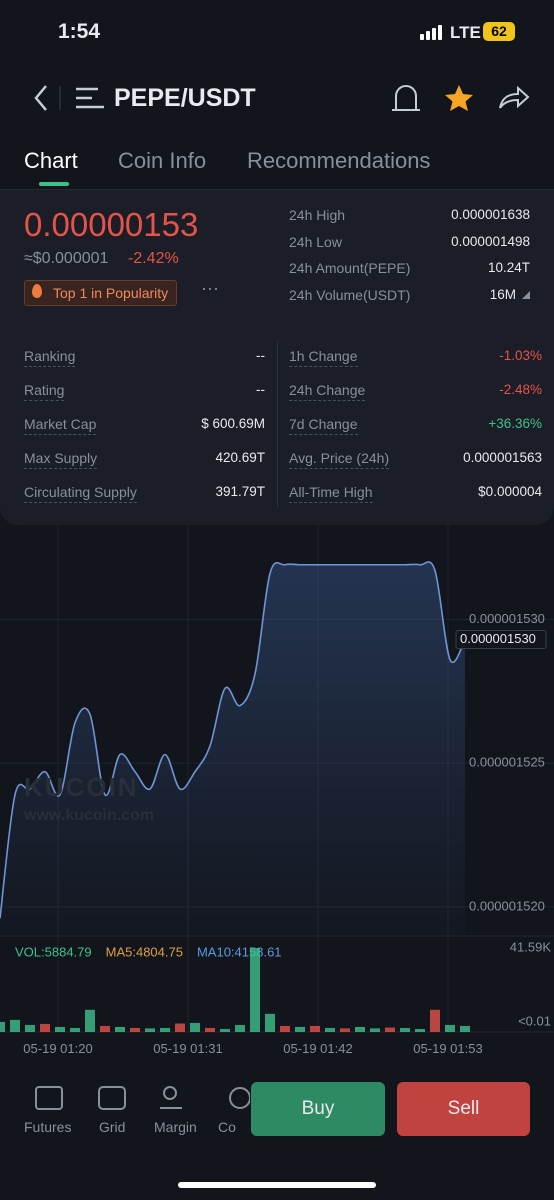 The height and width of the screenshot is (1200, 554). I want to click on back-button, so click(40, 98).